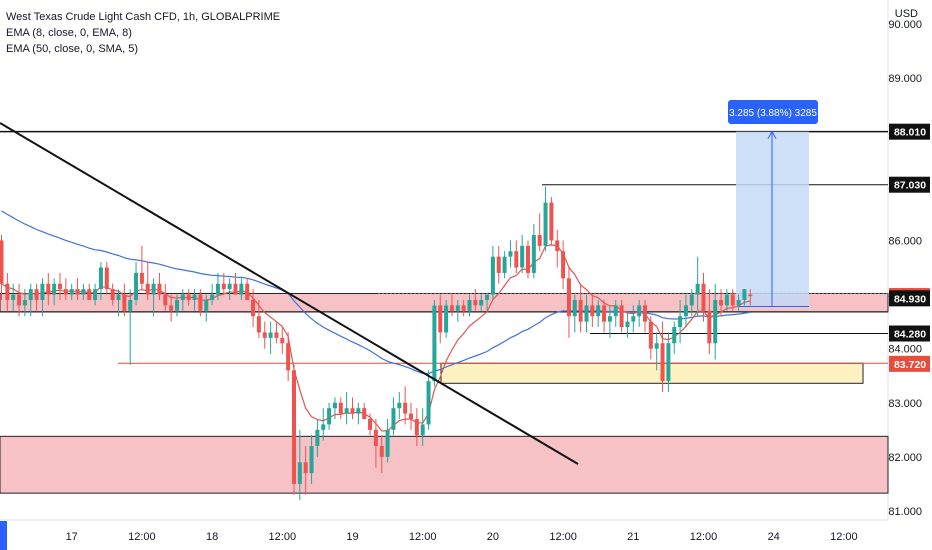  I want to click on time-tick: 12:00, so click(142, 537).